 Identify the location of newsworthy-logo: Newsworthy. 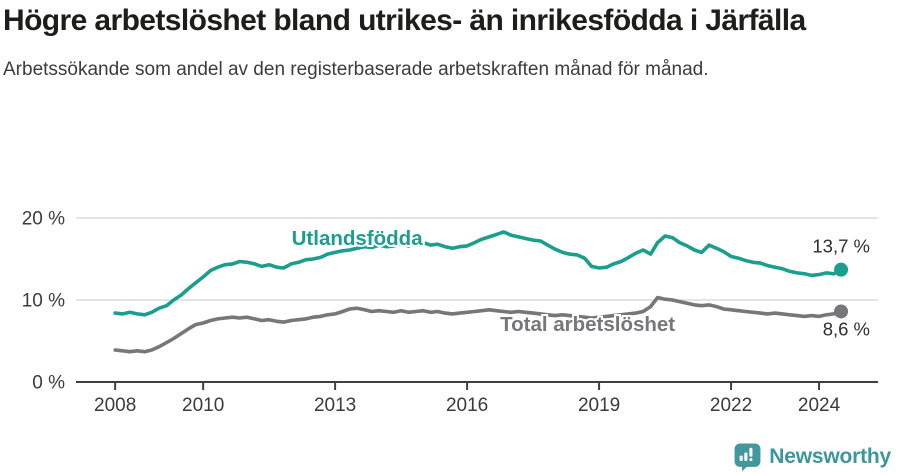
(812, 456).